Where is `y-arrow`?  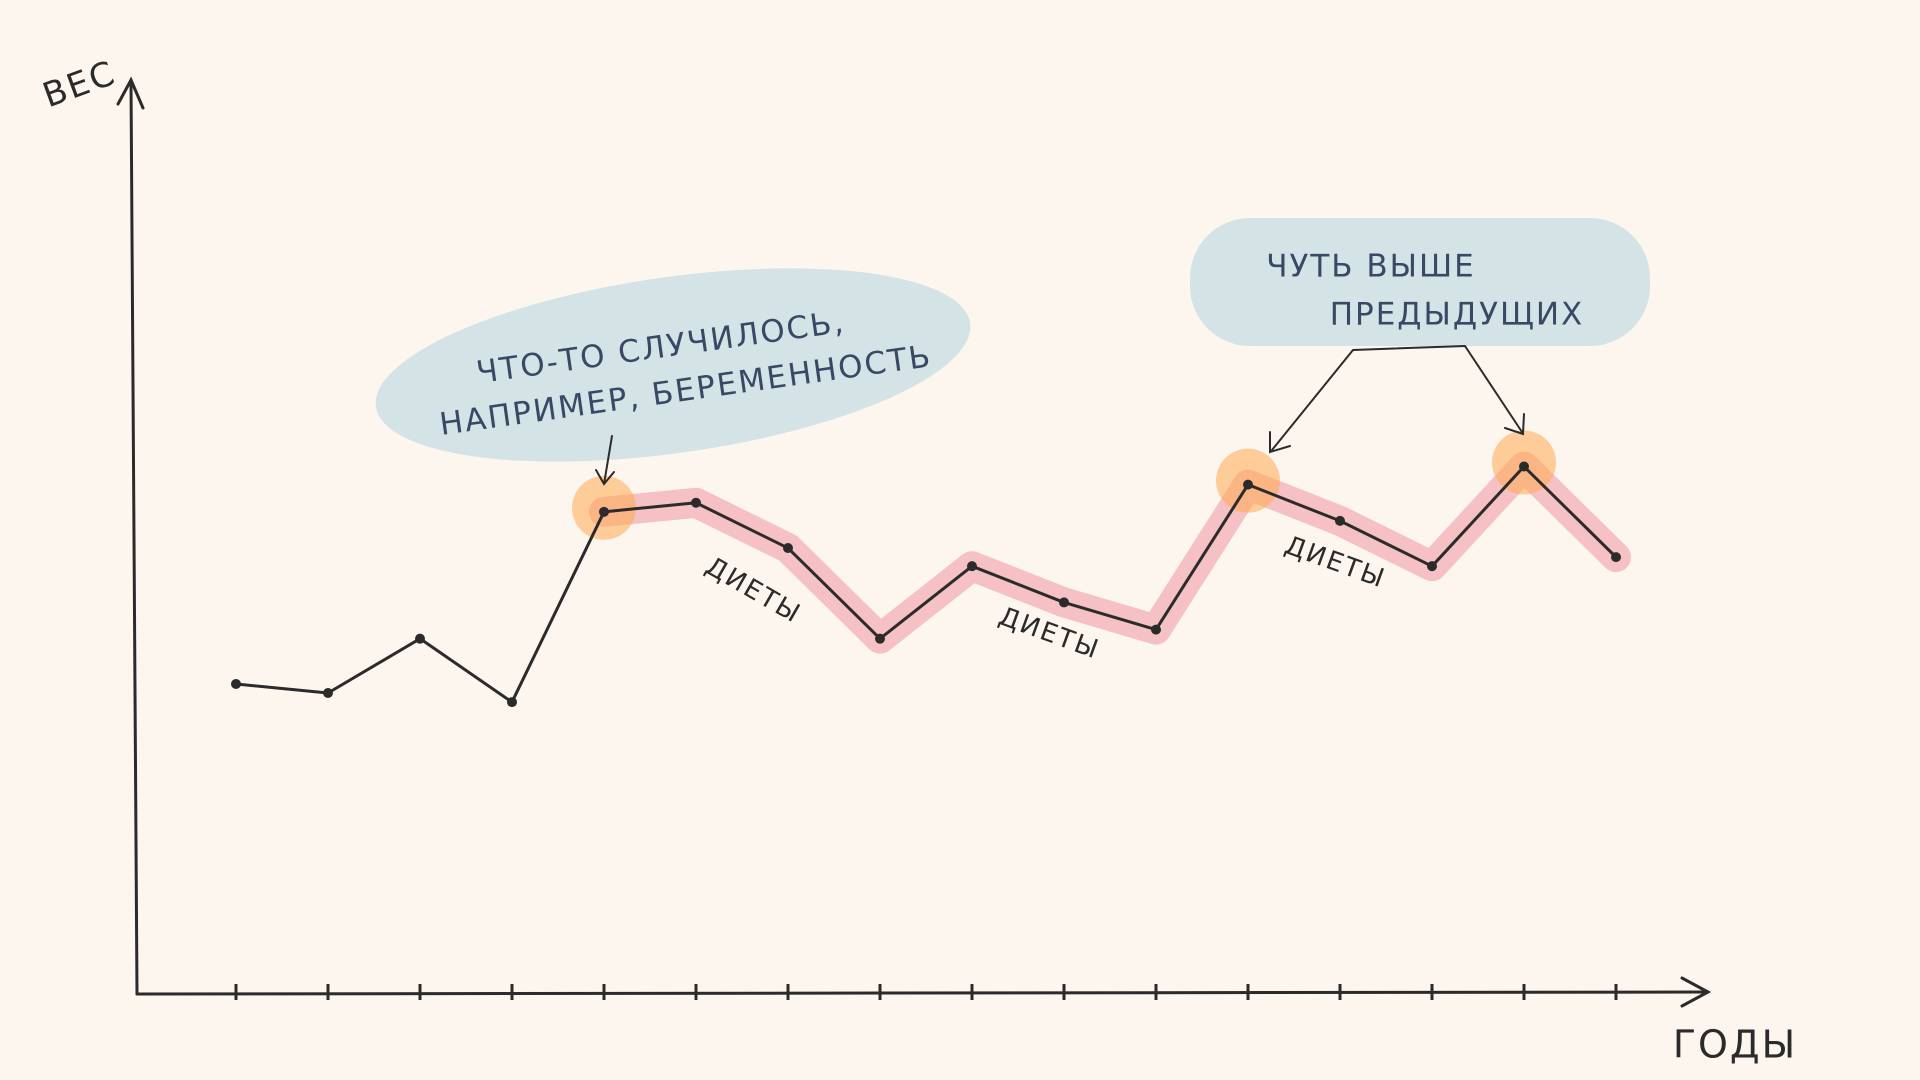 y-arrow is located at coordinates (130, 93).